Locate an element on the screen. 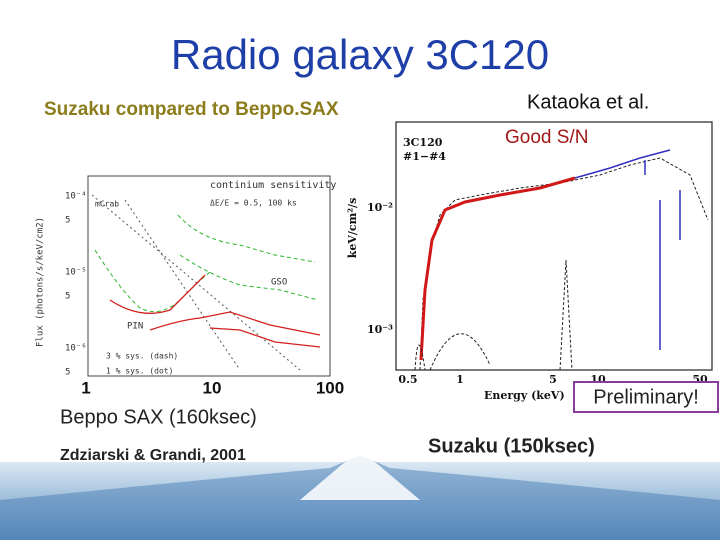 This screenshot has width=720, height=545. y-tick-label: 10⁻⁴ is located at coordinates (76, 197).